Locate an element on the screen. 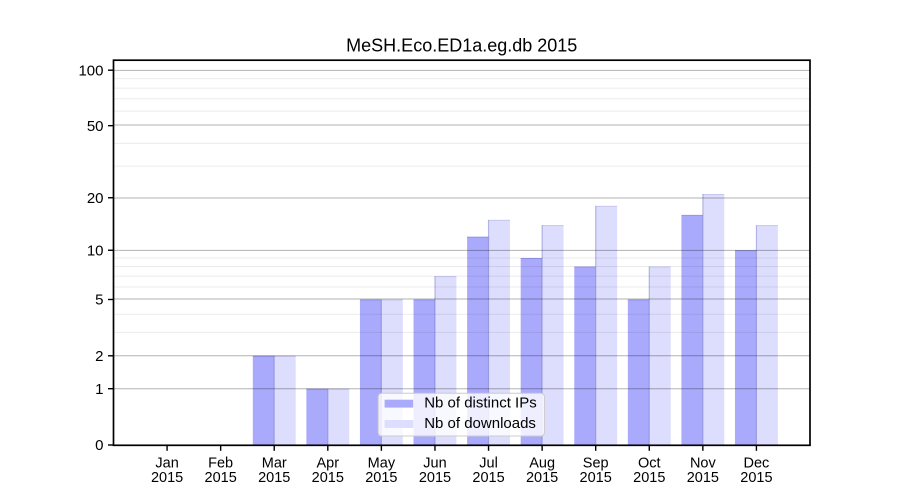 The width and height of the screenshot is (900, 500). svg-text: 20 is located at coordinates (95, 198).